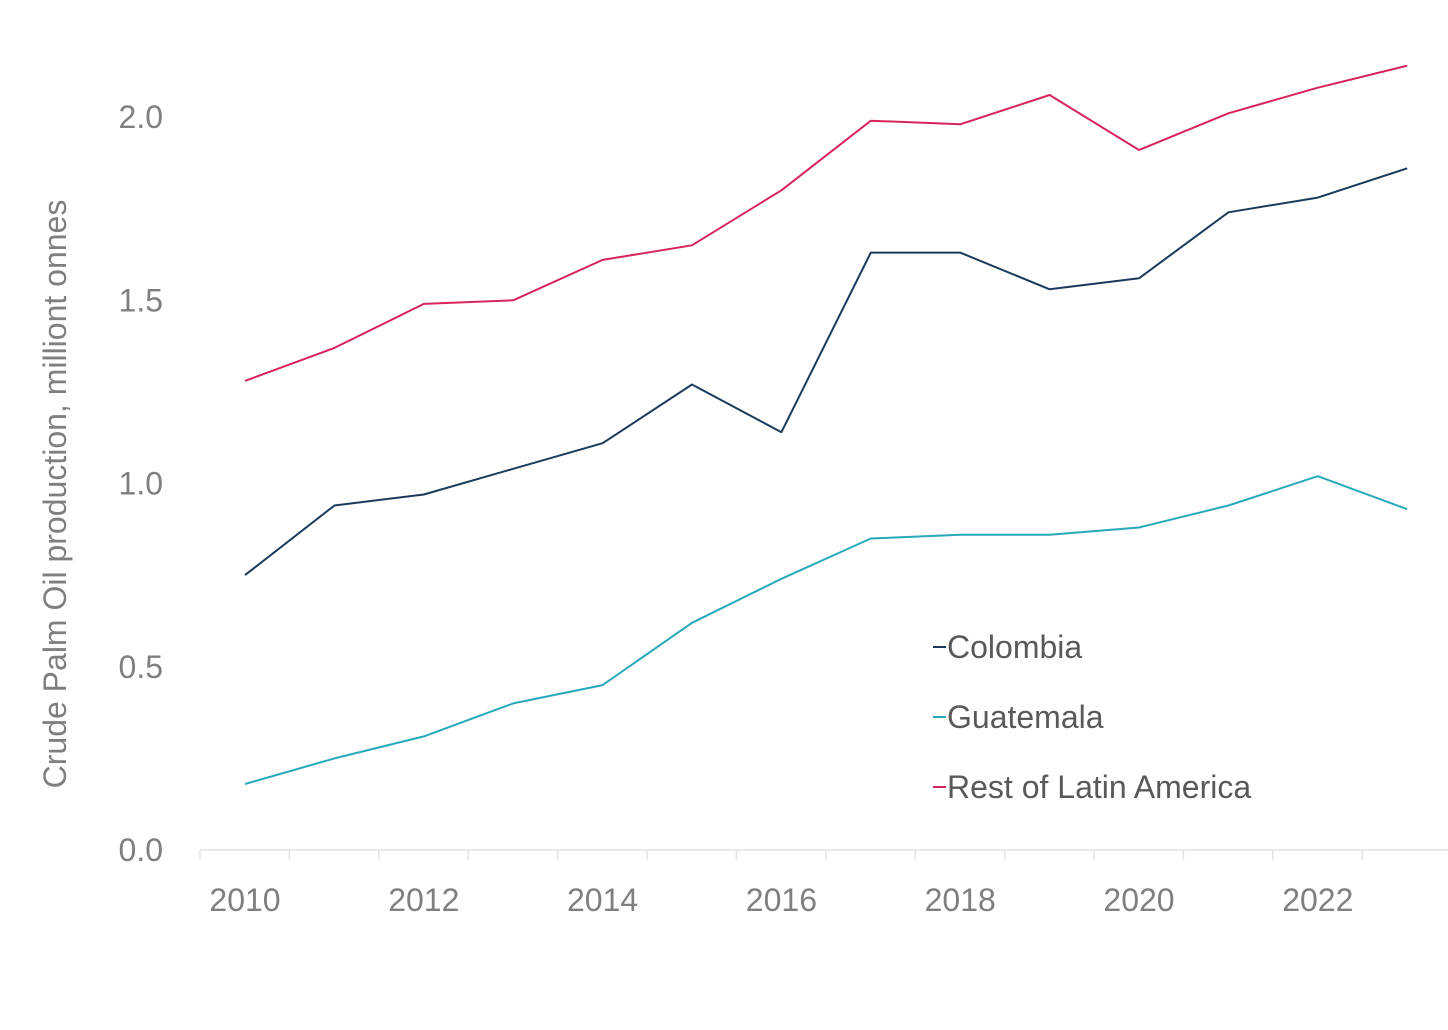 Image resolution: width=1448 pixels, height=1030 pixels. Describe the element at coordinates (1025, 717) in the screenshot. I see `legend-label-guatemala: Guatemala` at that location.